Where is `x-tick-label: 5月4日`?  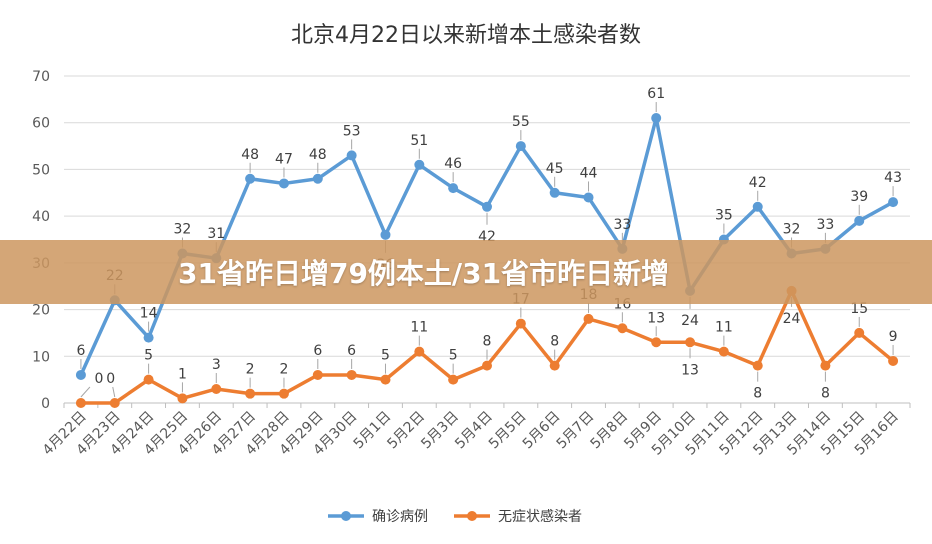
x-tick-label: 5月4日 is located at coordinates (474, 431).